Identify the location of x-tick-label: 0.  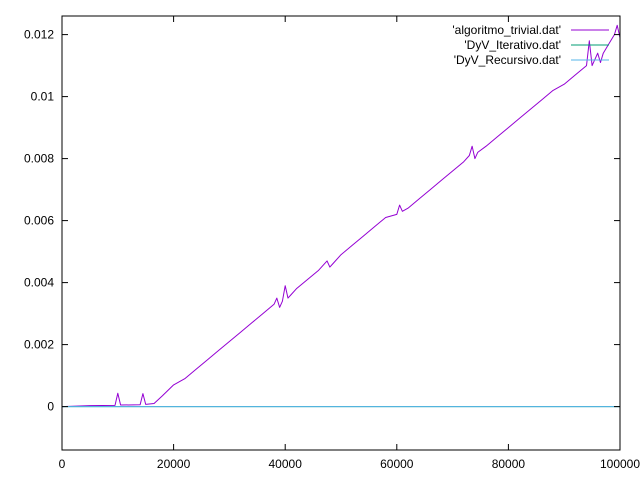
(62, 464).